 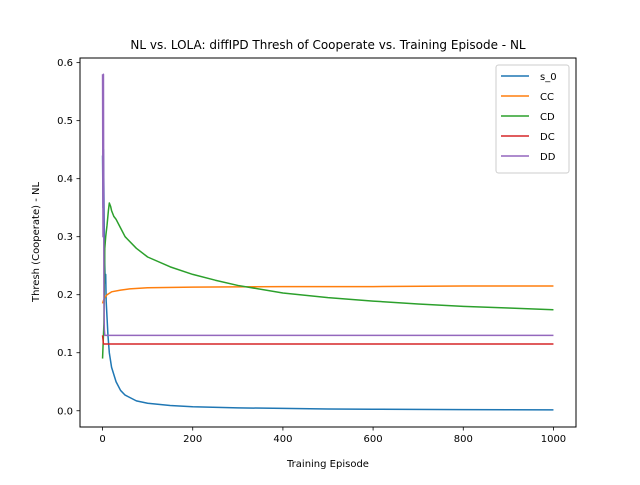 What do you see at coordinates (327, 340) in the screenshot?
I see `series-line-DC` at bounding box center [327, 340].